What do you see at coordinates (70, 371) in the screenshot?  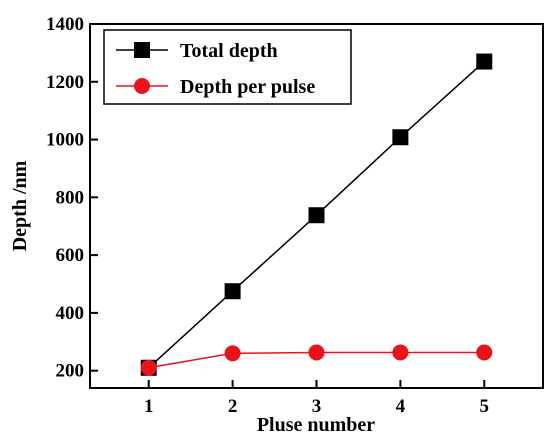 I see `y-tick-label: 200` at bounding box center [70, 371].